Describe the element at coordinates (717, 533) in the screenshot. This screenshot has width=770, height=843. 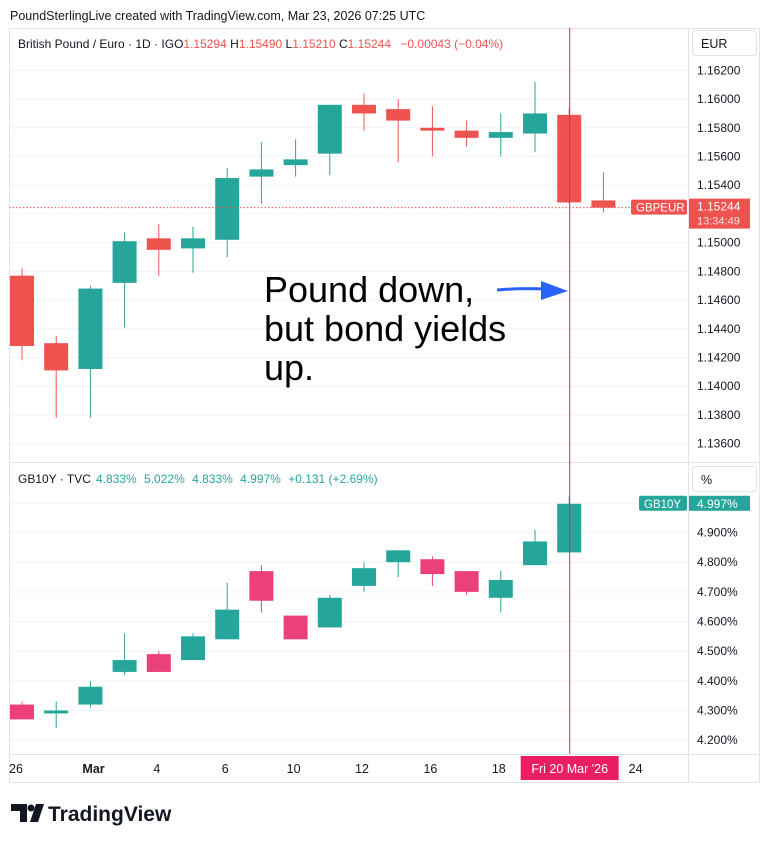
I see `yield-tick-label: 4.900%` at that location.